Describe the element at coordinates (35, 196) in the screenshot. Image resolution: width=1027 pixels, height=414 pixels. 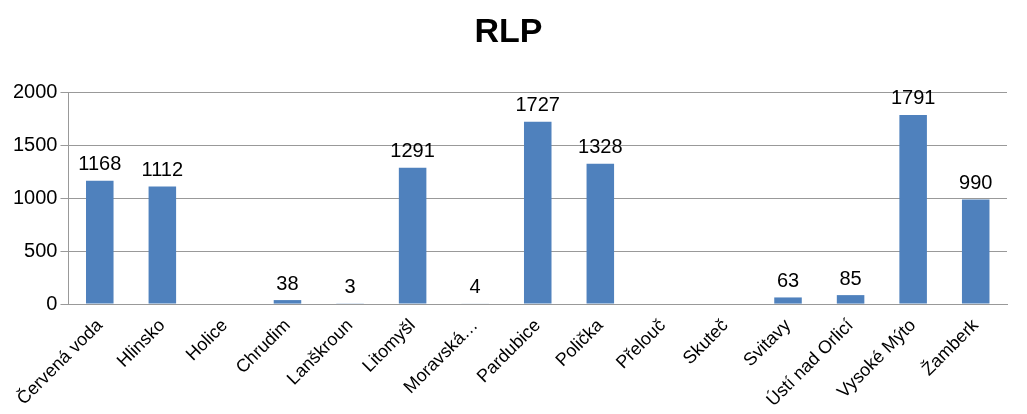
I see `y-tick-label: 1000` at that location.